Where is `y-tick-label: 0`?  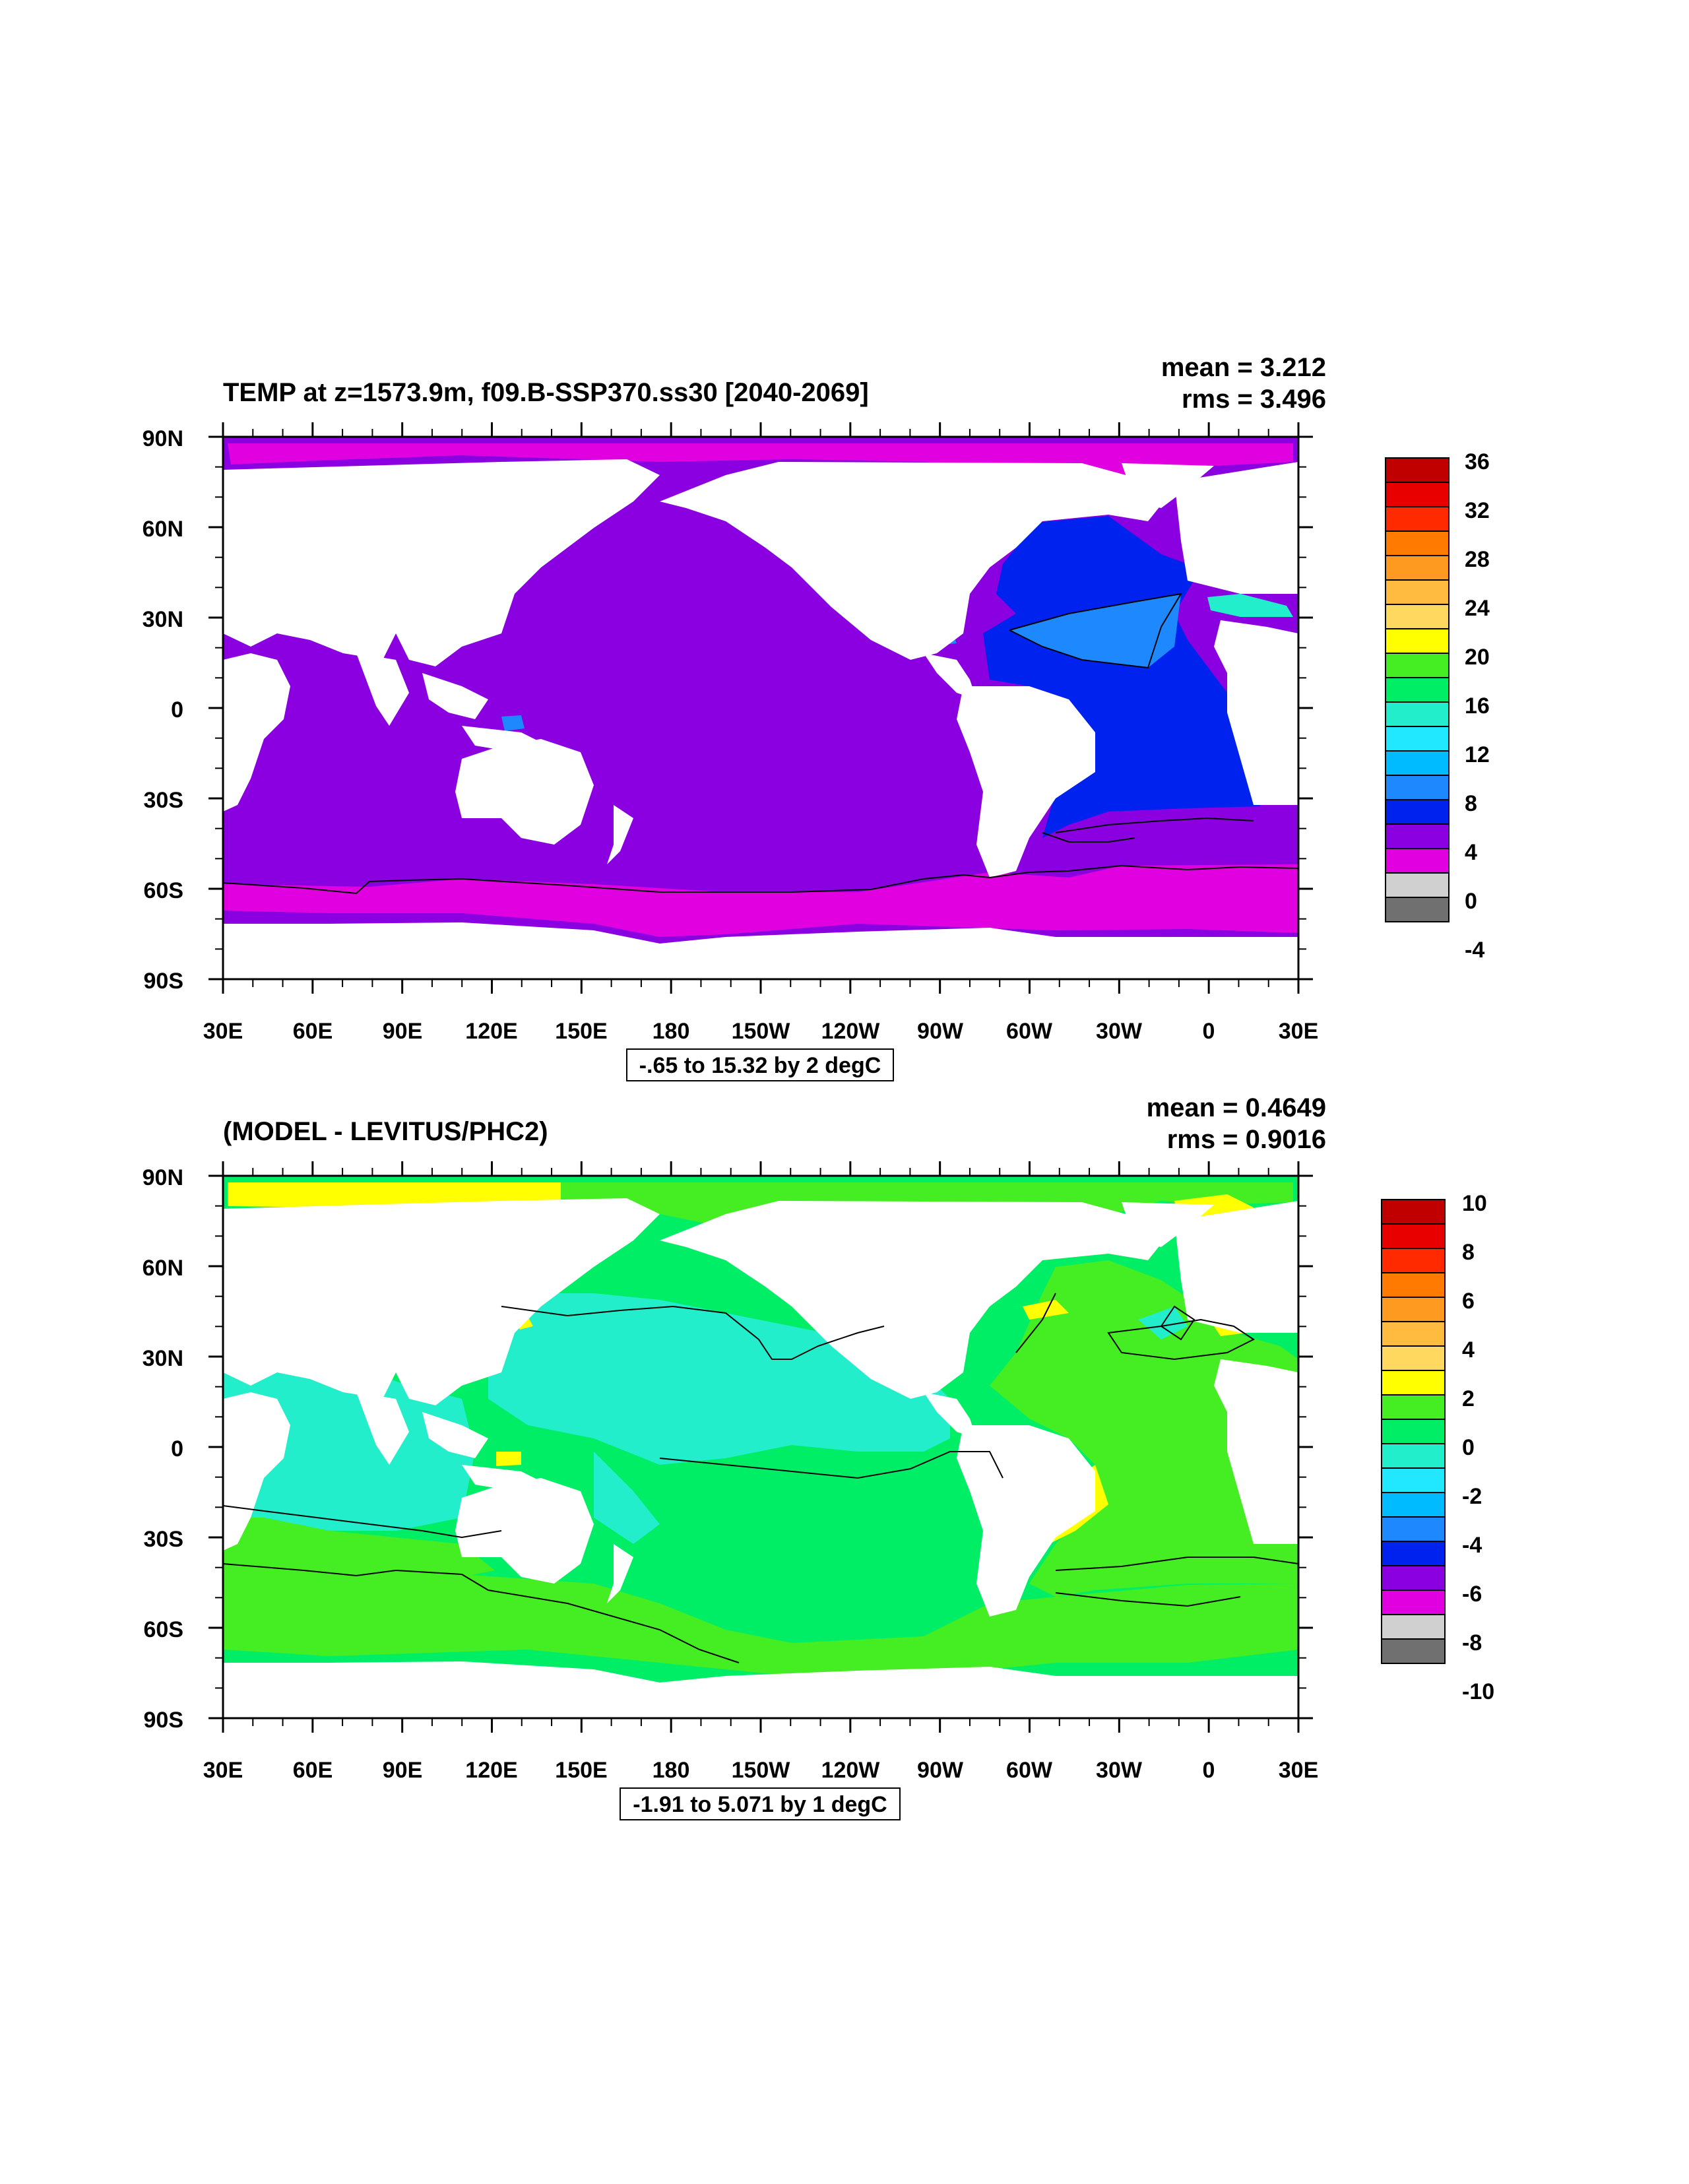 y-tick-label: 0 is located at coordinates (177, 1448).